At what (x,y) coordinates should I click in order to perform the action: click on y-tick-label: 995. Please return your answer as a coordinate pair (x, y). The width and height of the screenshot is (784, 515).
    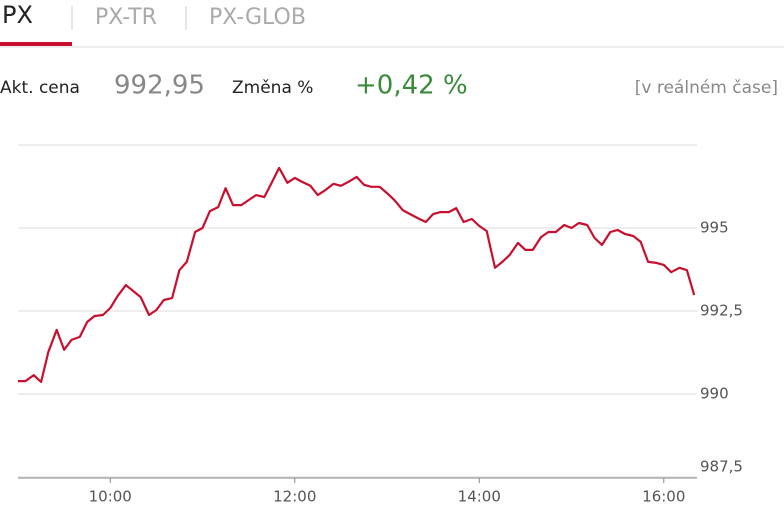
    Looking at the image, I should click on (714, 228).